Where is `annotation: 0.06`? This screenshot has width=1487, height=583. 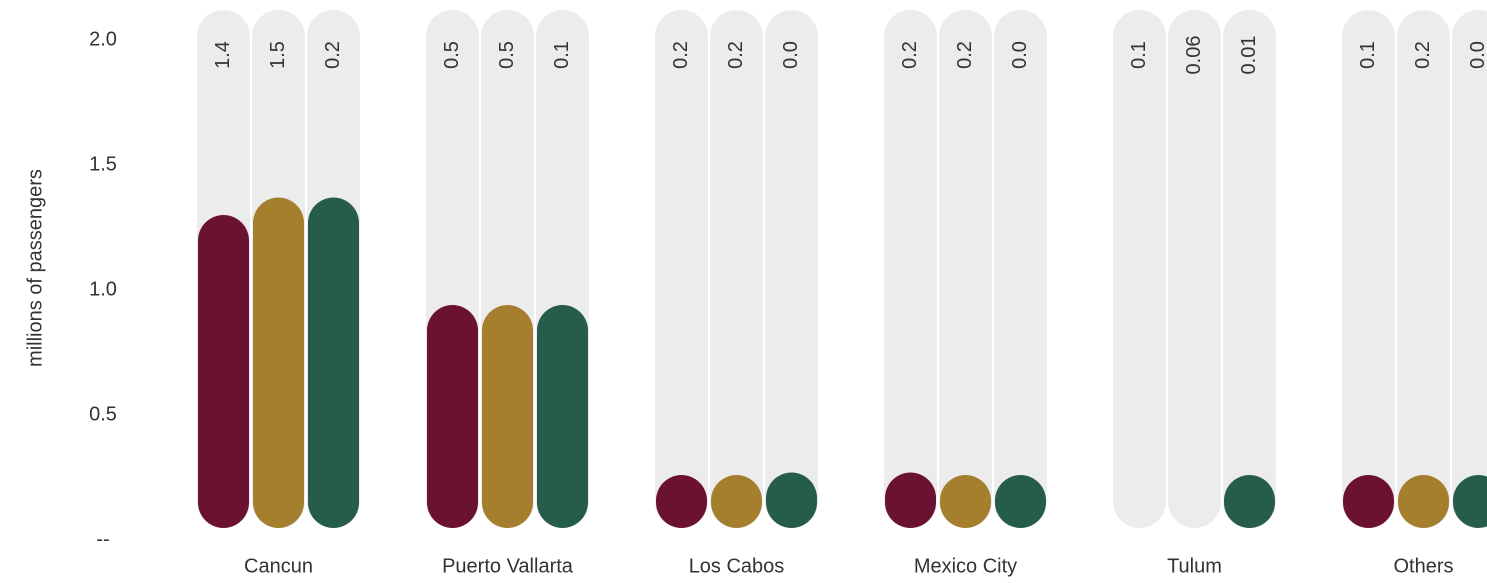
annotation: 0.06 is located at coordinates (1194, 55).